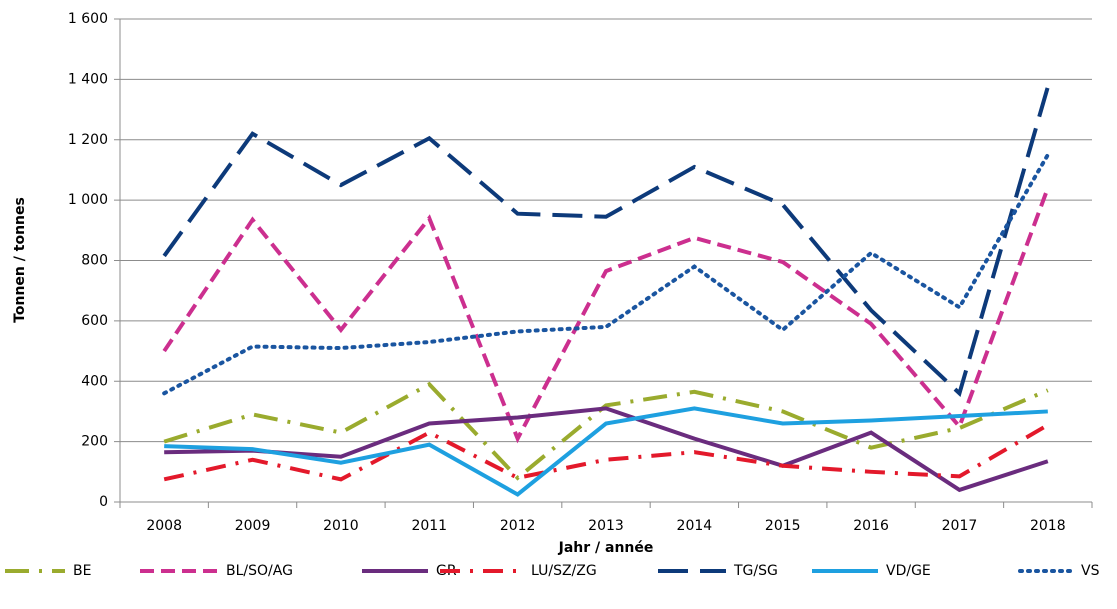 This screenshot has width=1117, height=609. What do you see at coordinates (1048, 526) in the screenshot?
I see `x-tick-label: 2018` at bounding box center [1048, 526].